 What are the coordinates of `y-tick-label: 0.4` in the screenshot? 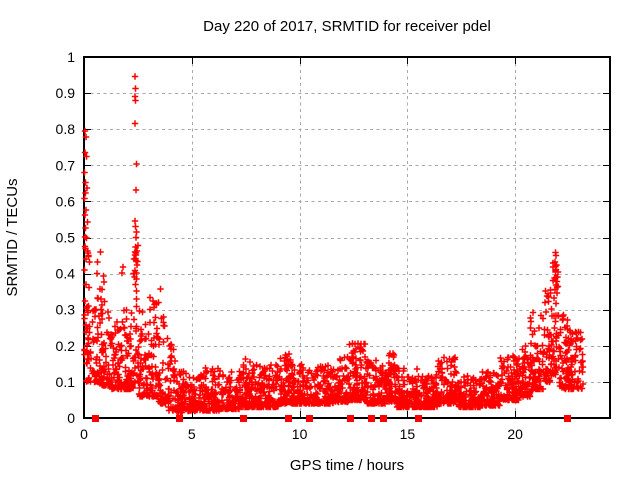 It's located at (66, 274).